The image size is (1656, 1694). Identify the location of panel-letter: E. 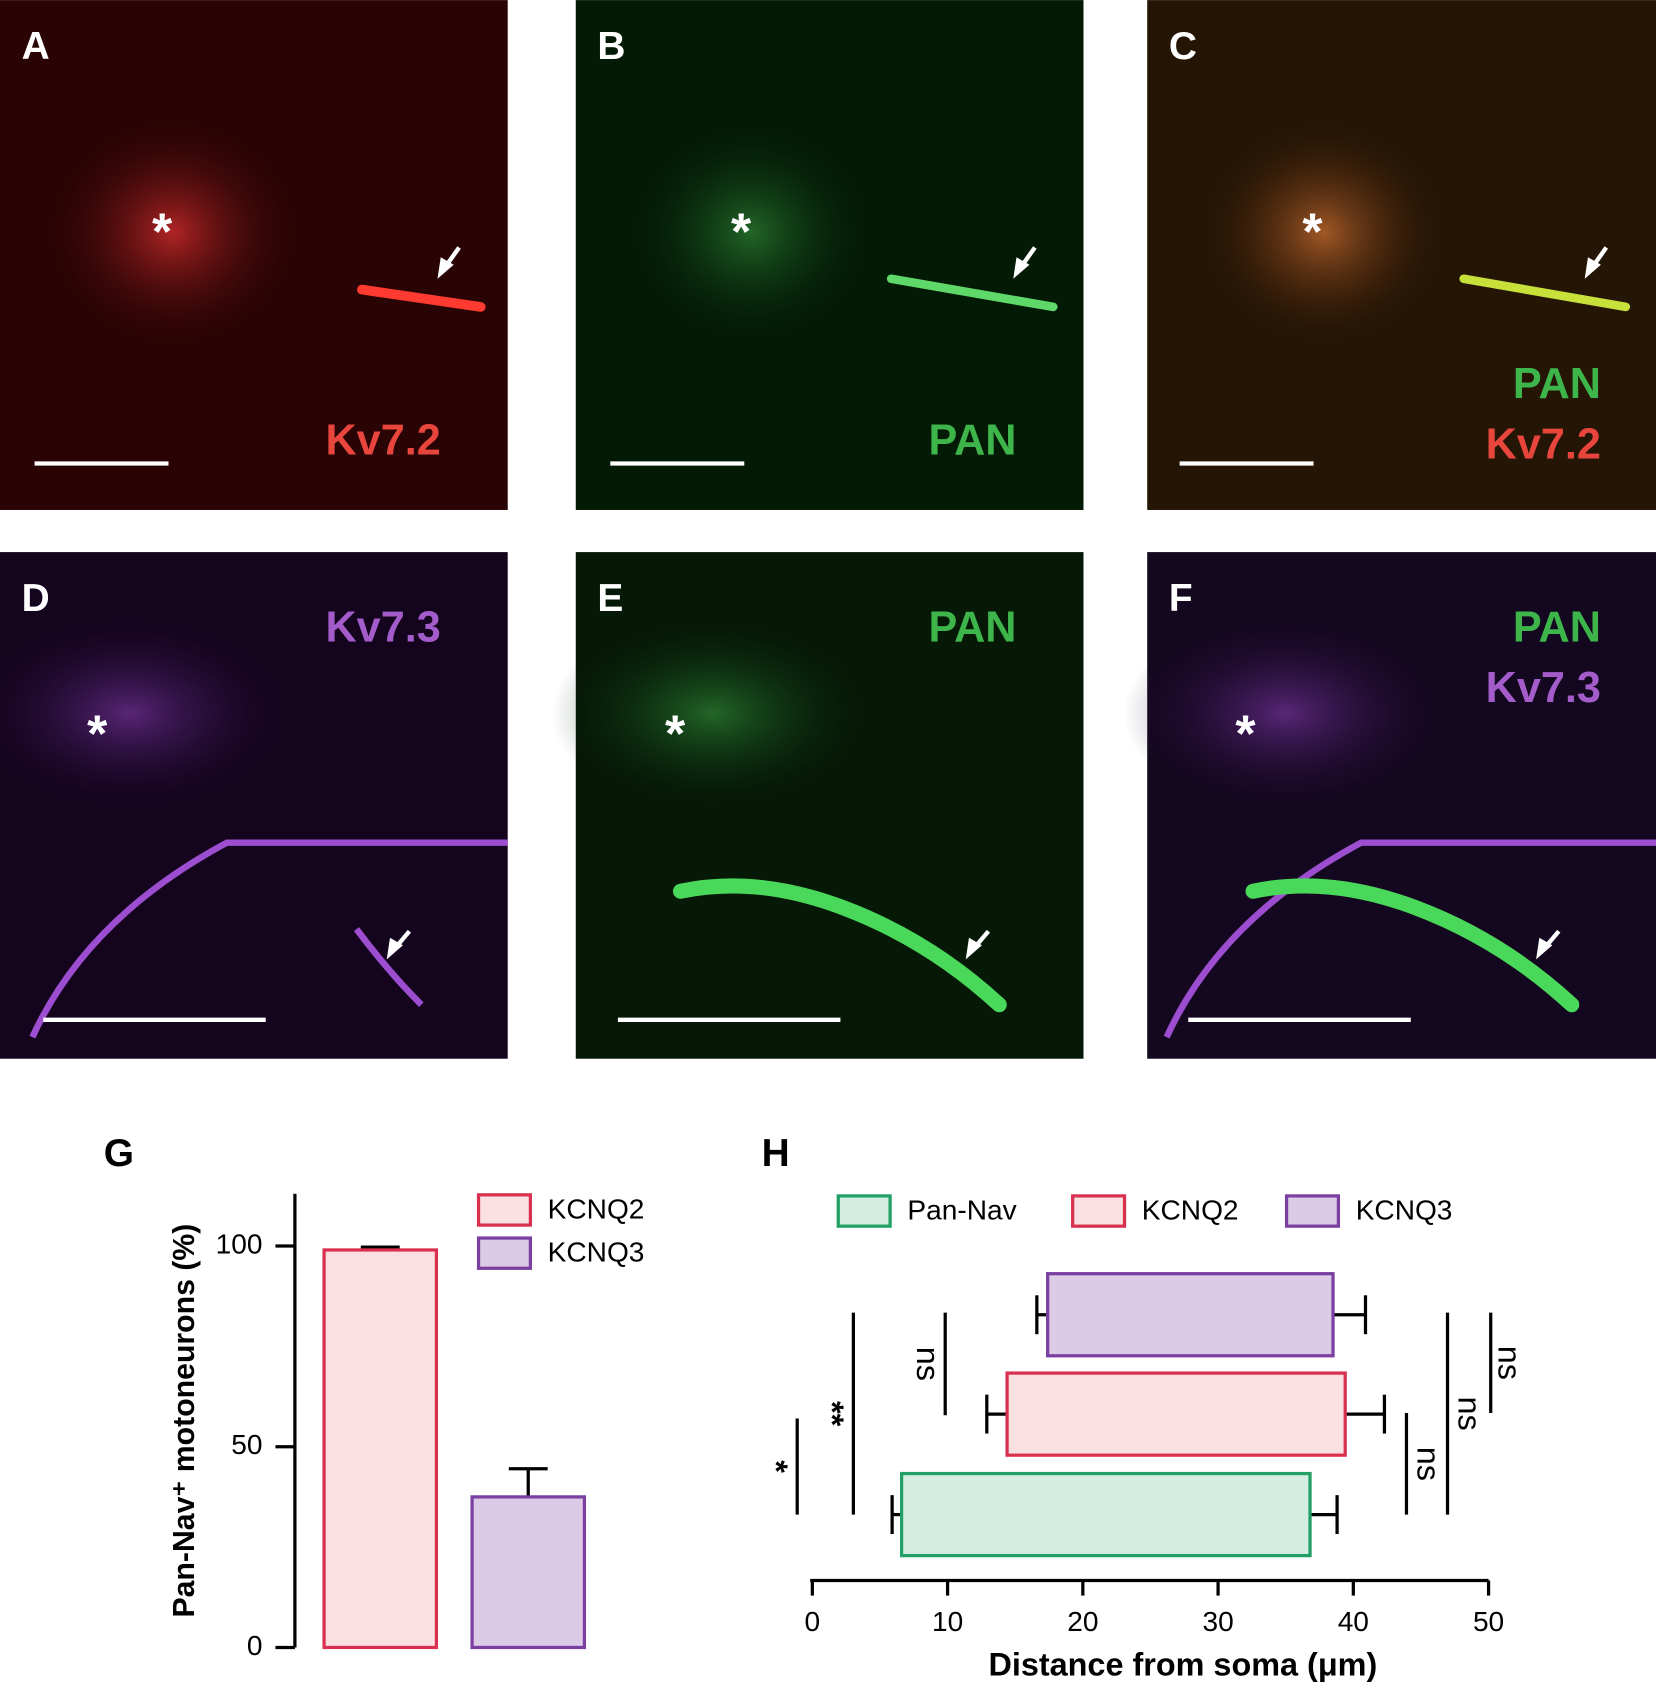
(610, 598).